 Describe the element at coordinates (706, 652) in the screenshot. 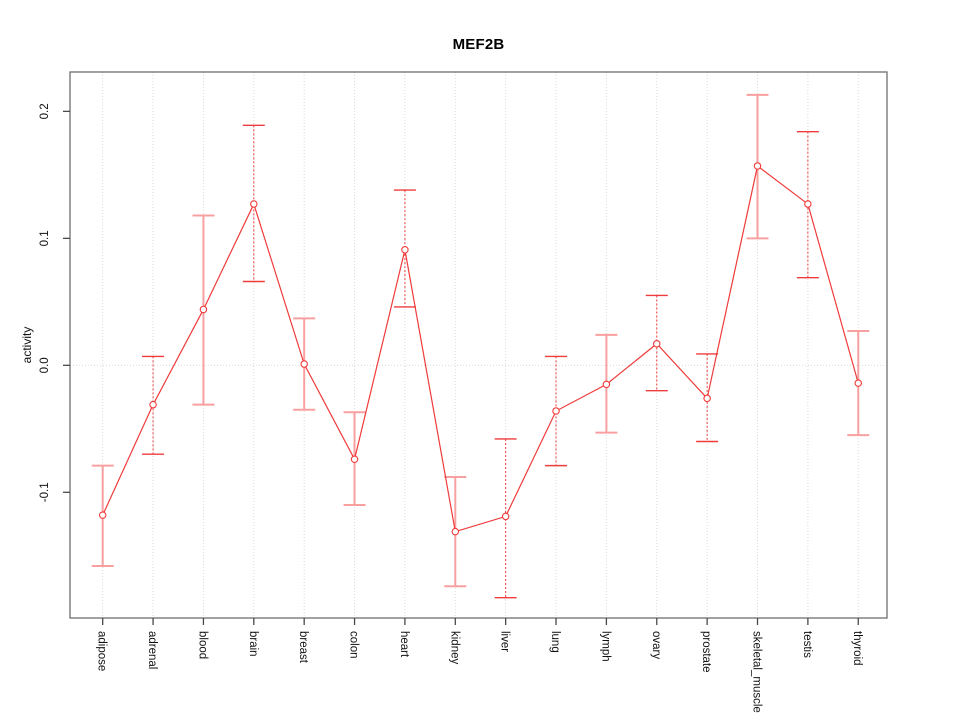

I see `category-label: prostate` at that location.